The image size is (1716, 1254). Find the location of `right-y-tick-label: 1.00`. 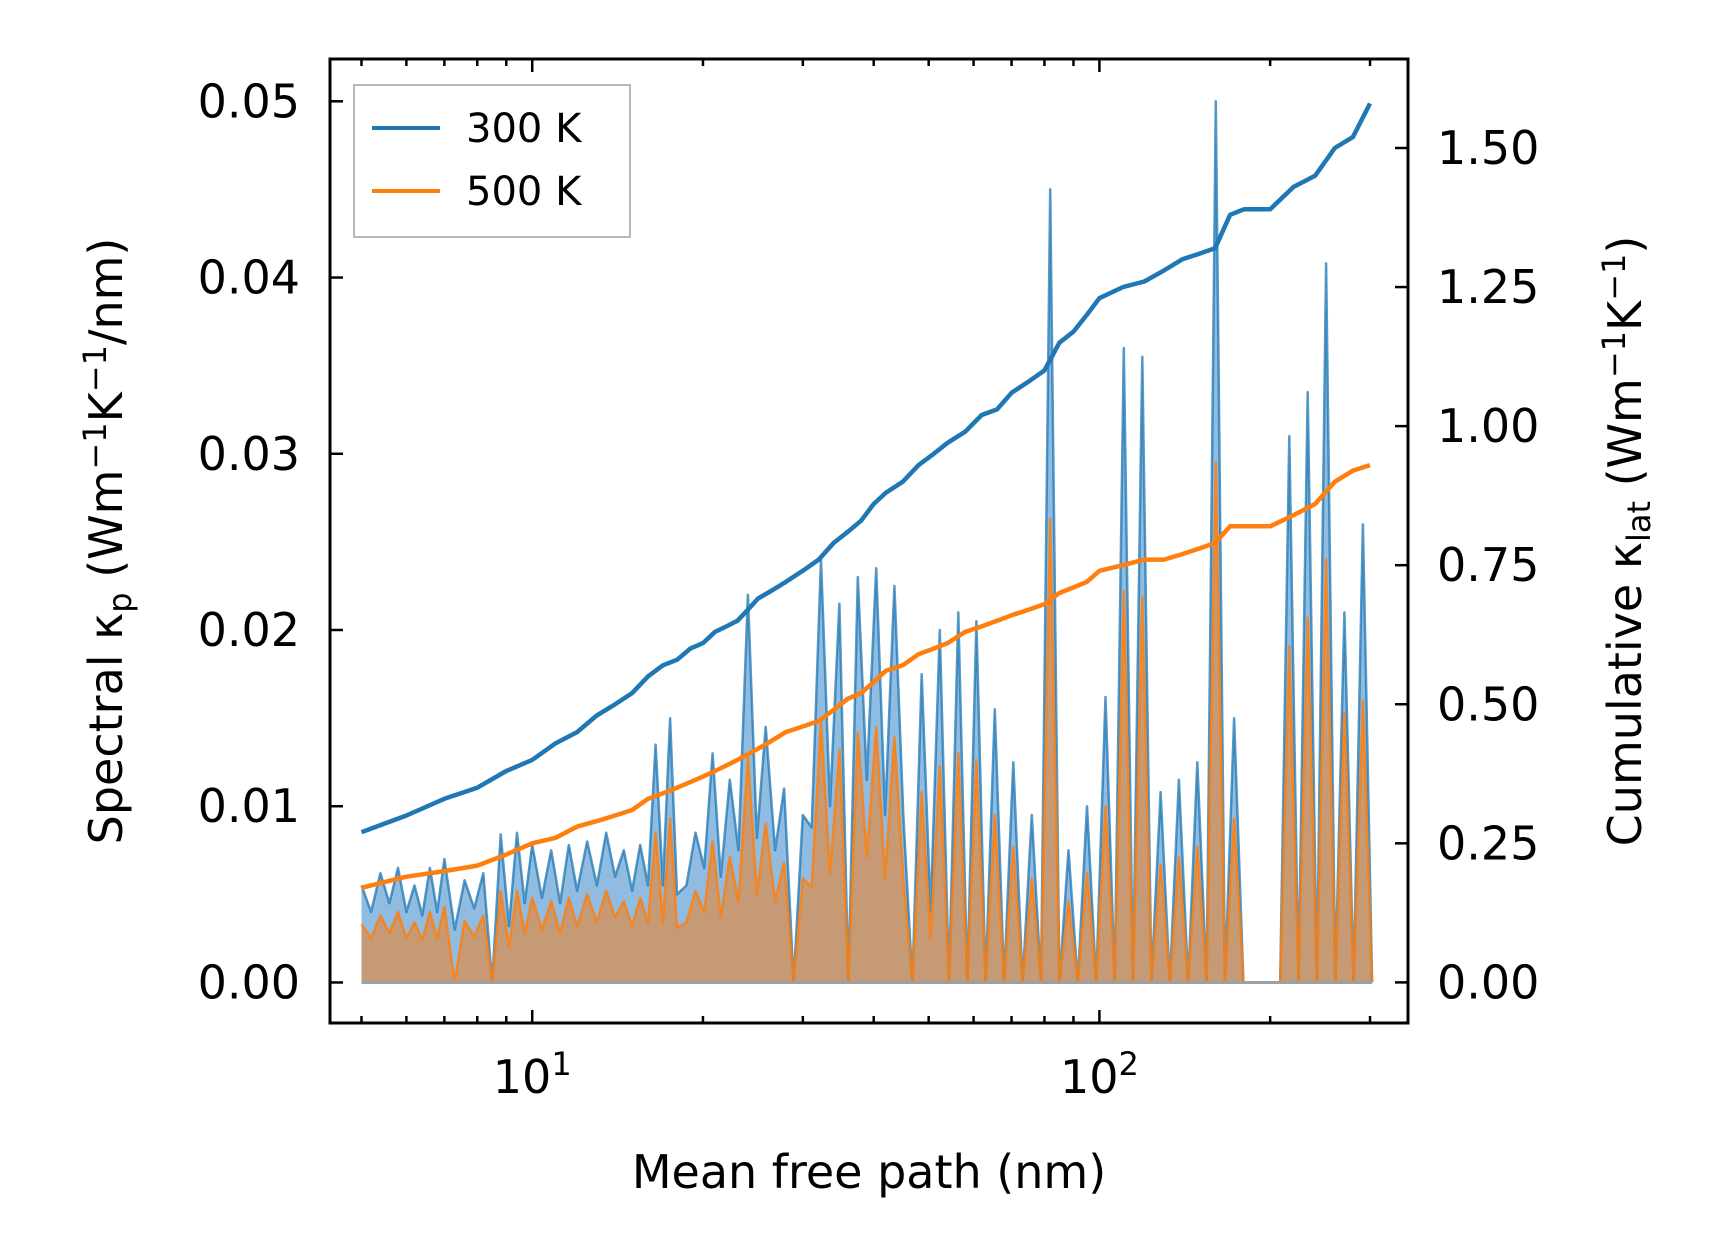

right-y-tick-label: 1.00 is located at coordinates (1488, 426).